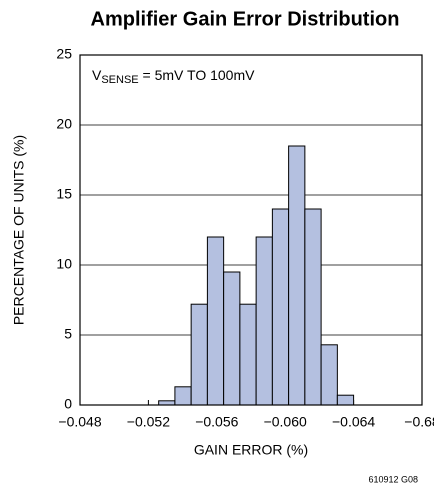 This screenshot has height=489, width=434. Describe the element at coordinates (68, 334) in the screenshot. I see `y-tick-label: 5` at that location.